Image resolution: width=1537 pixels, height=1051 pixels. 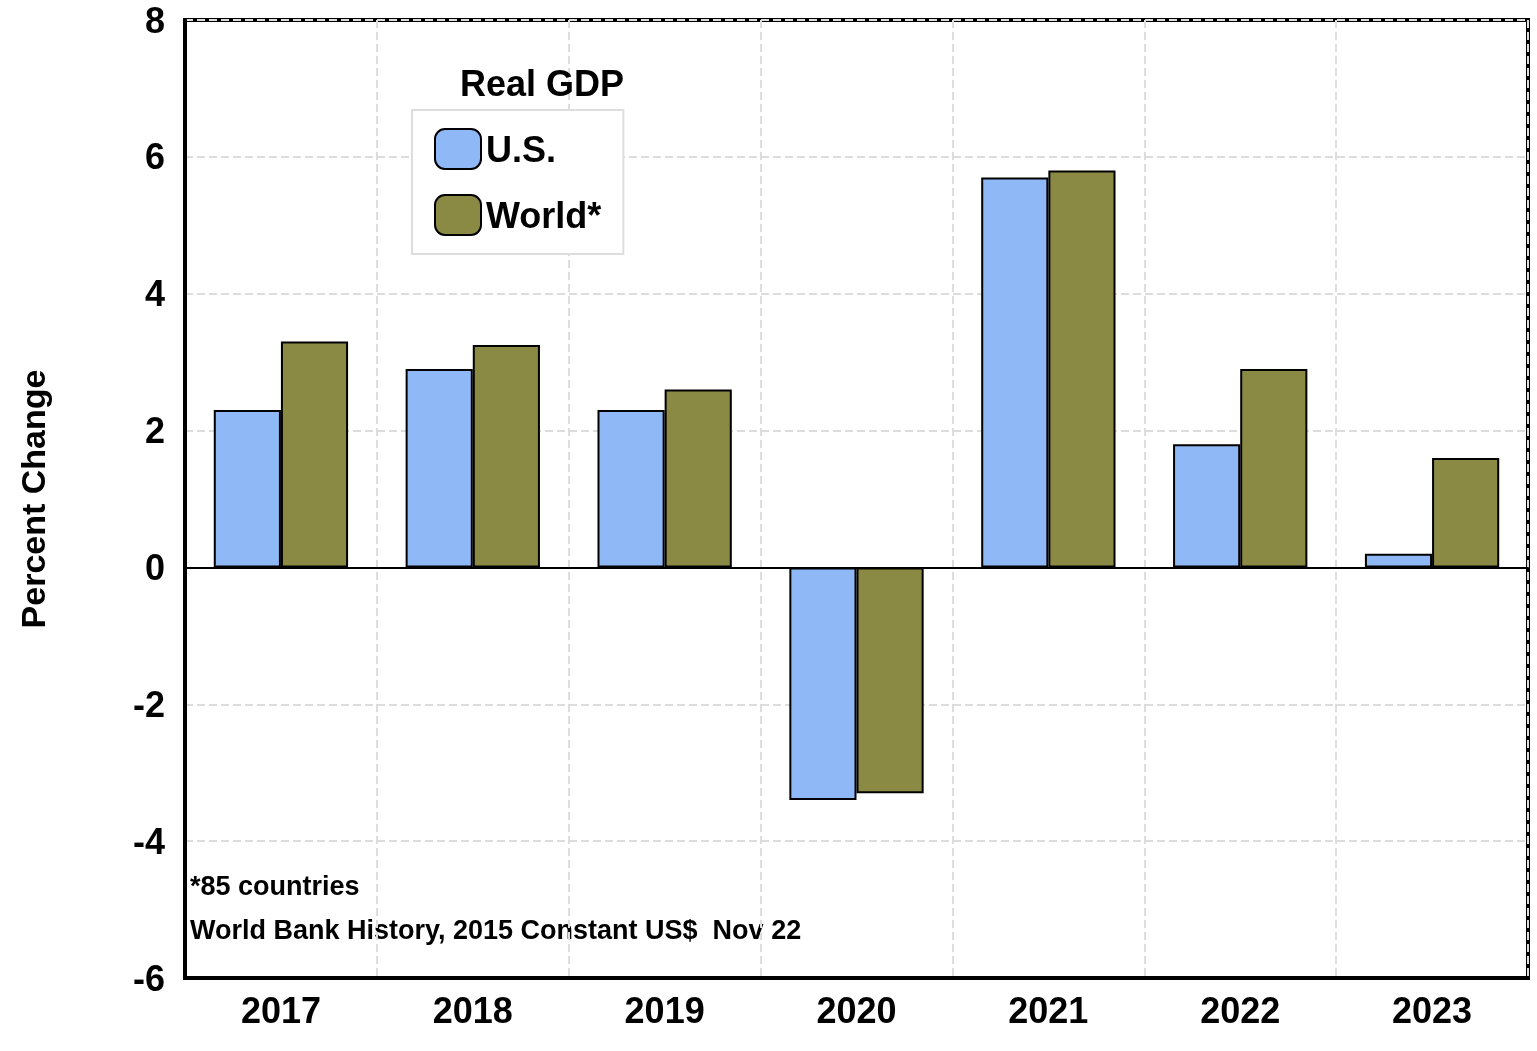 I want to click on x-tick-label: 2022, so click(x=1240, y=1010).